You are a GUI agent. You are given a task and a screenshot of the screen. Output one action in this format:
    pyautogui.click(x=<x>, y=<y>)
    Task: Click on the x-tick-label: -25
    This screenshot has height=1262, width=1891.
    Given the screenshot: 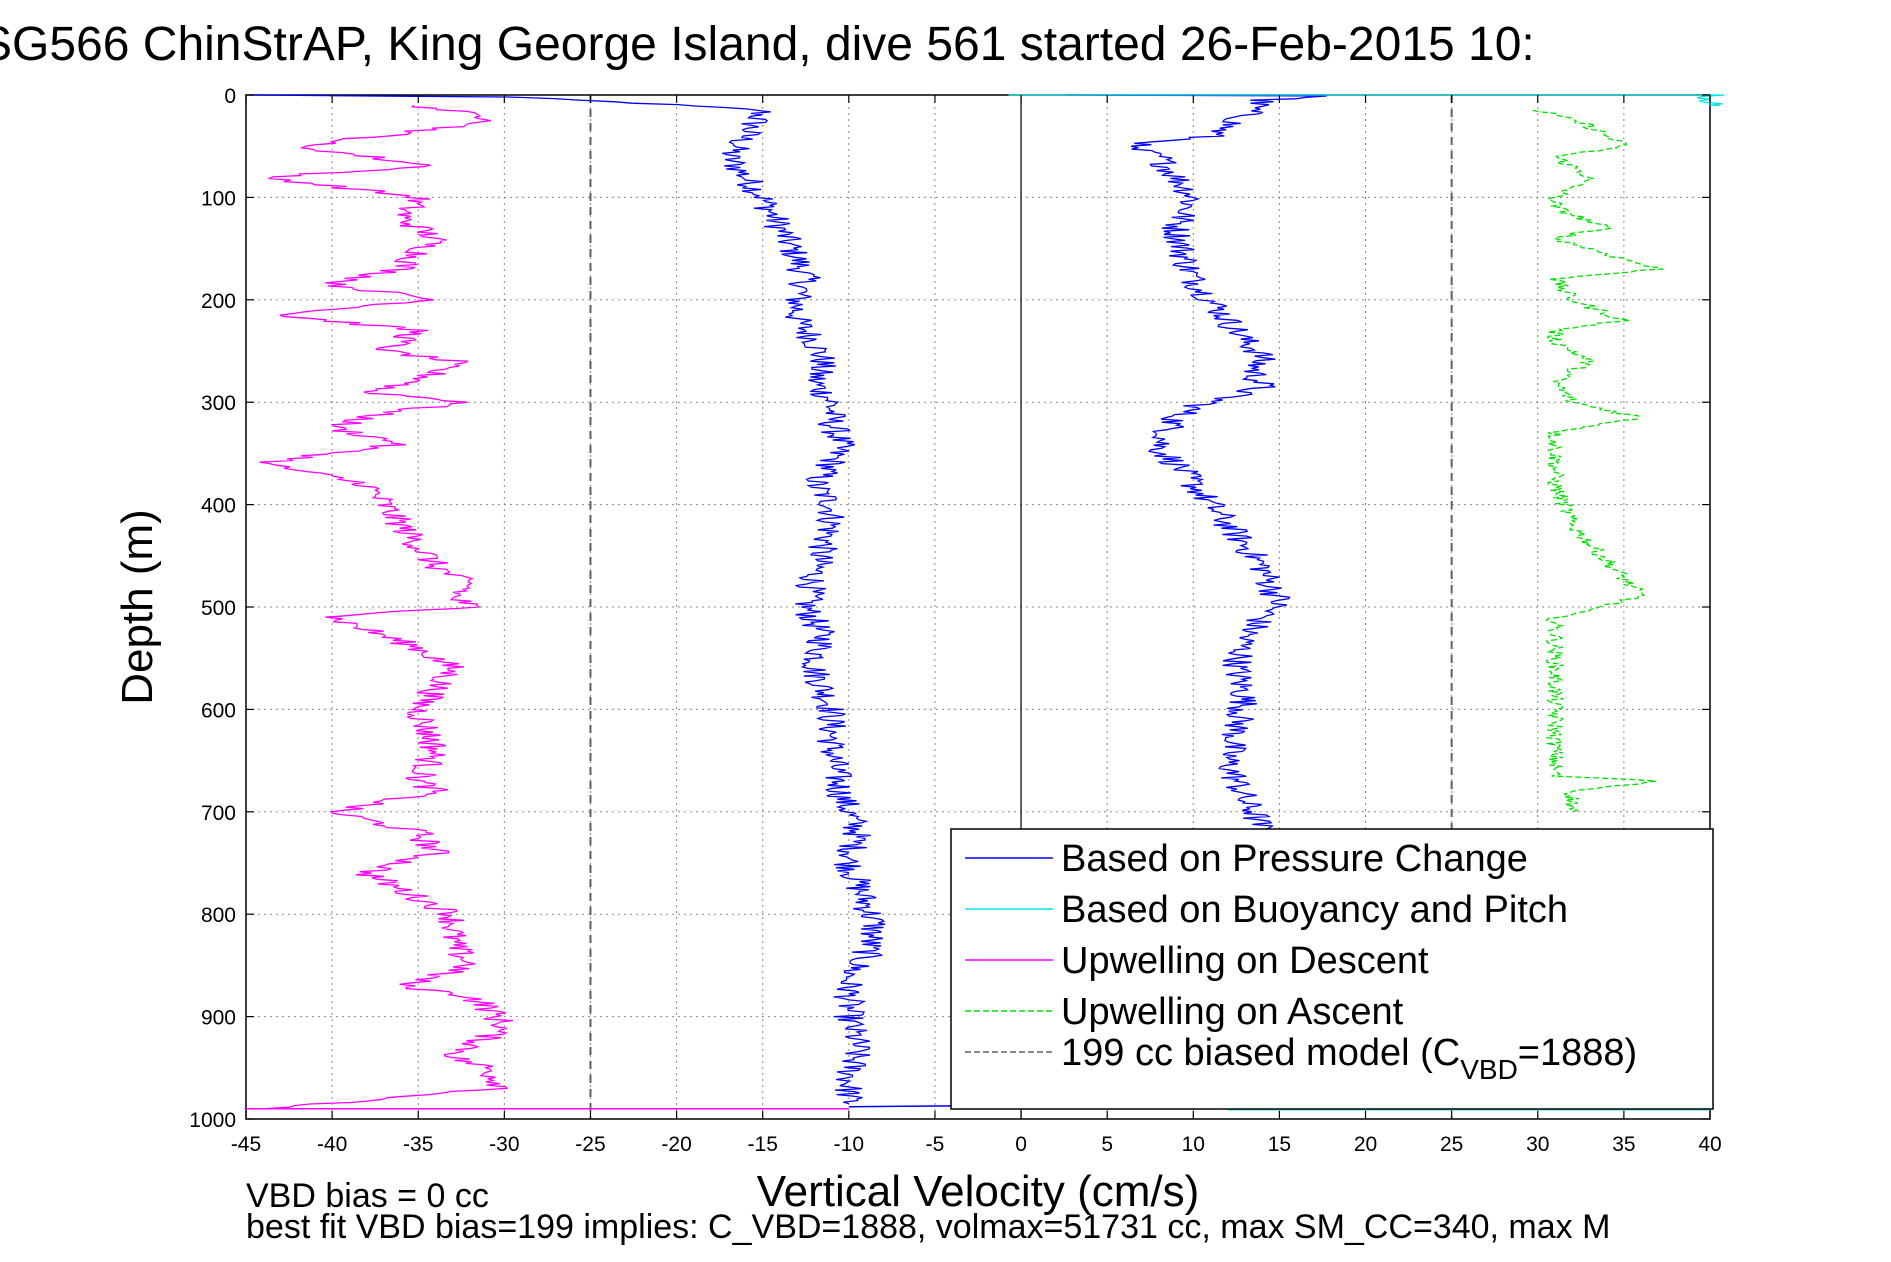 What is the action you would take?
    pyautogui.click(x=590, y=1144)
    